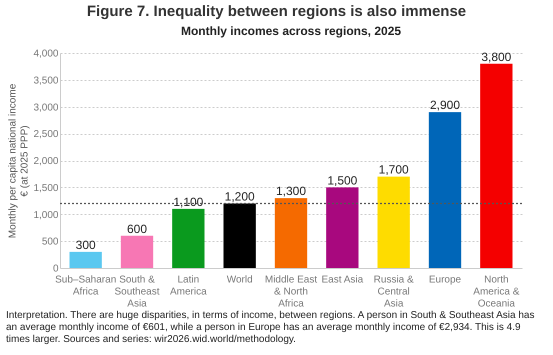 The image size is (553, 355). What do you see at coordinates (240, 197) in the screenshot?
I see `data-label: 1,200` at bounding box center [240, 197].